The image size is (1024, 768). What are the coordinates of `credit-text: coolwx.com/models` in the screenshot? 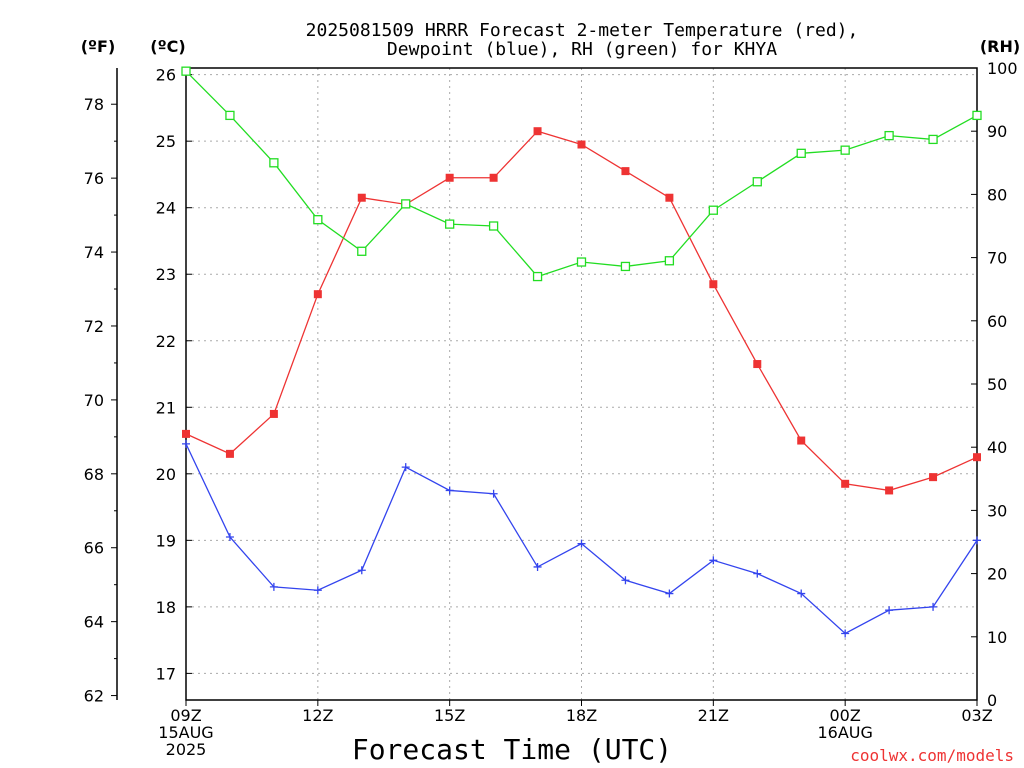 It's located at (932, 755).